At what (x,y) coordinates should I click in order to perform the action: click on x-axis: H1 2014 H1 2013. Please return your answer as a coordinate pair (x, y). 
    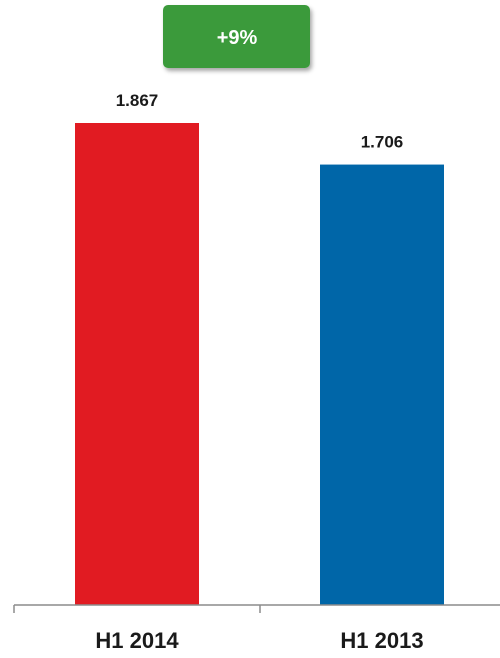
    Looking at the image, I should click on (256, 628).